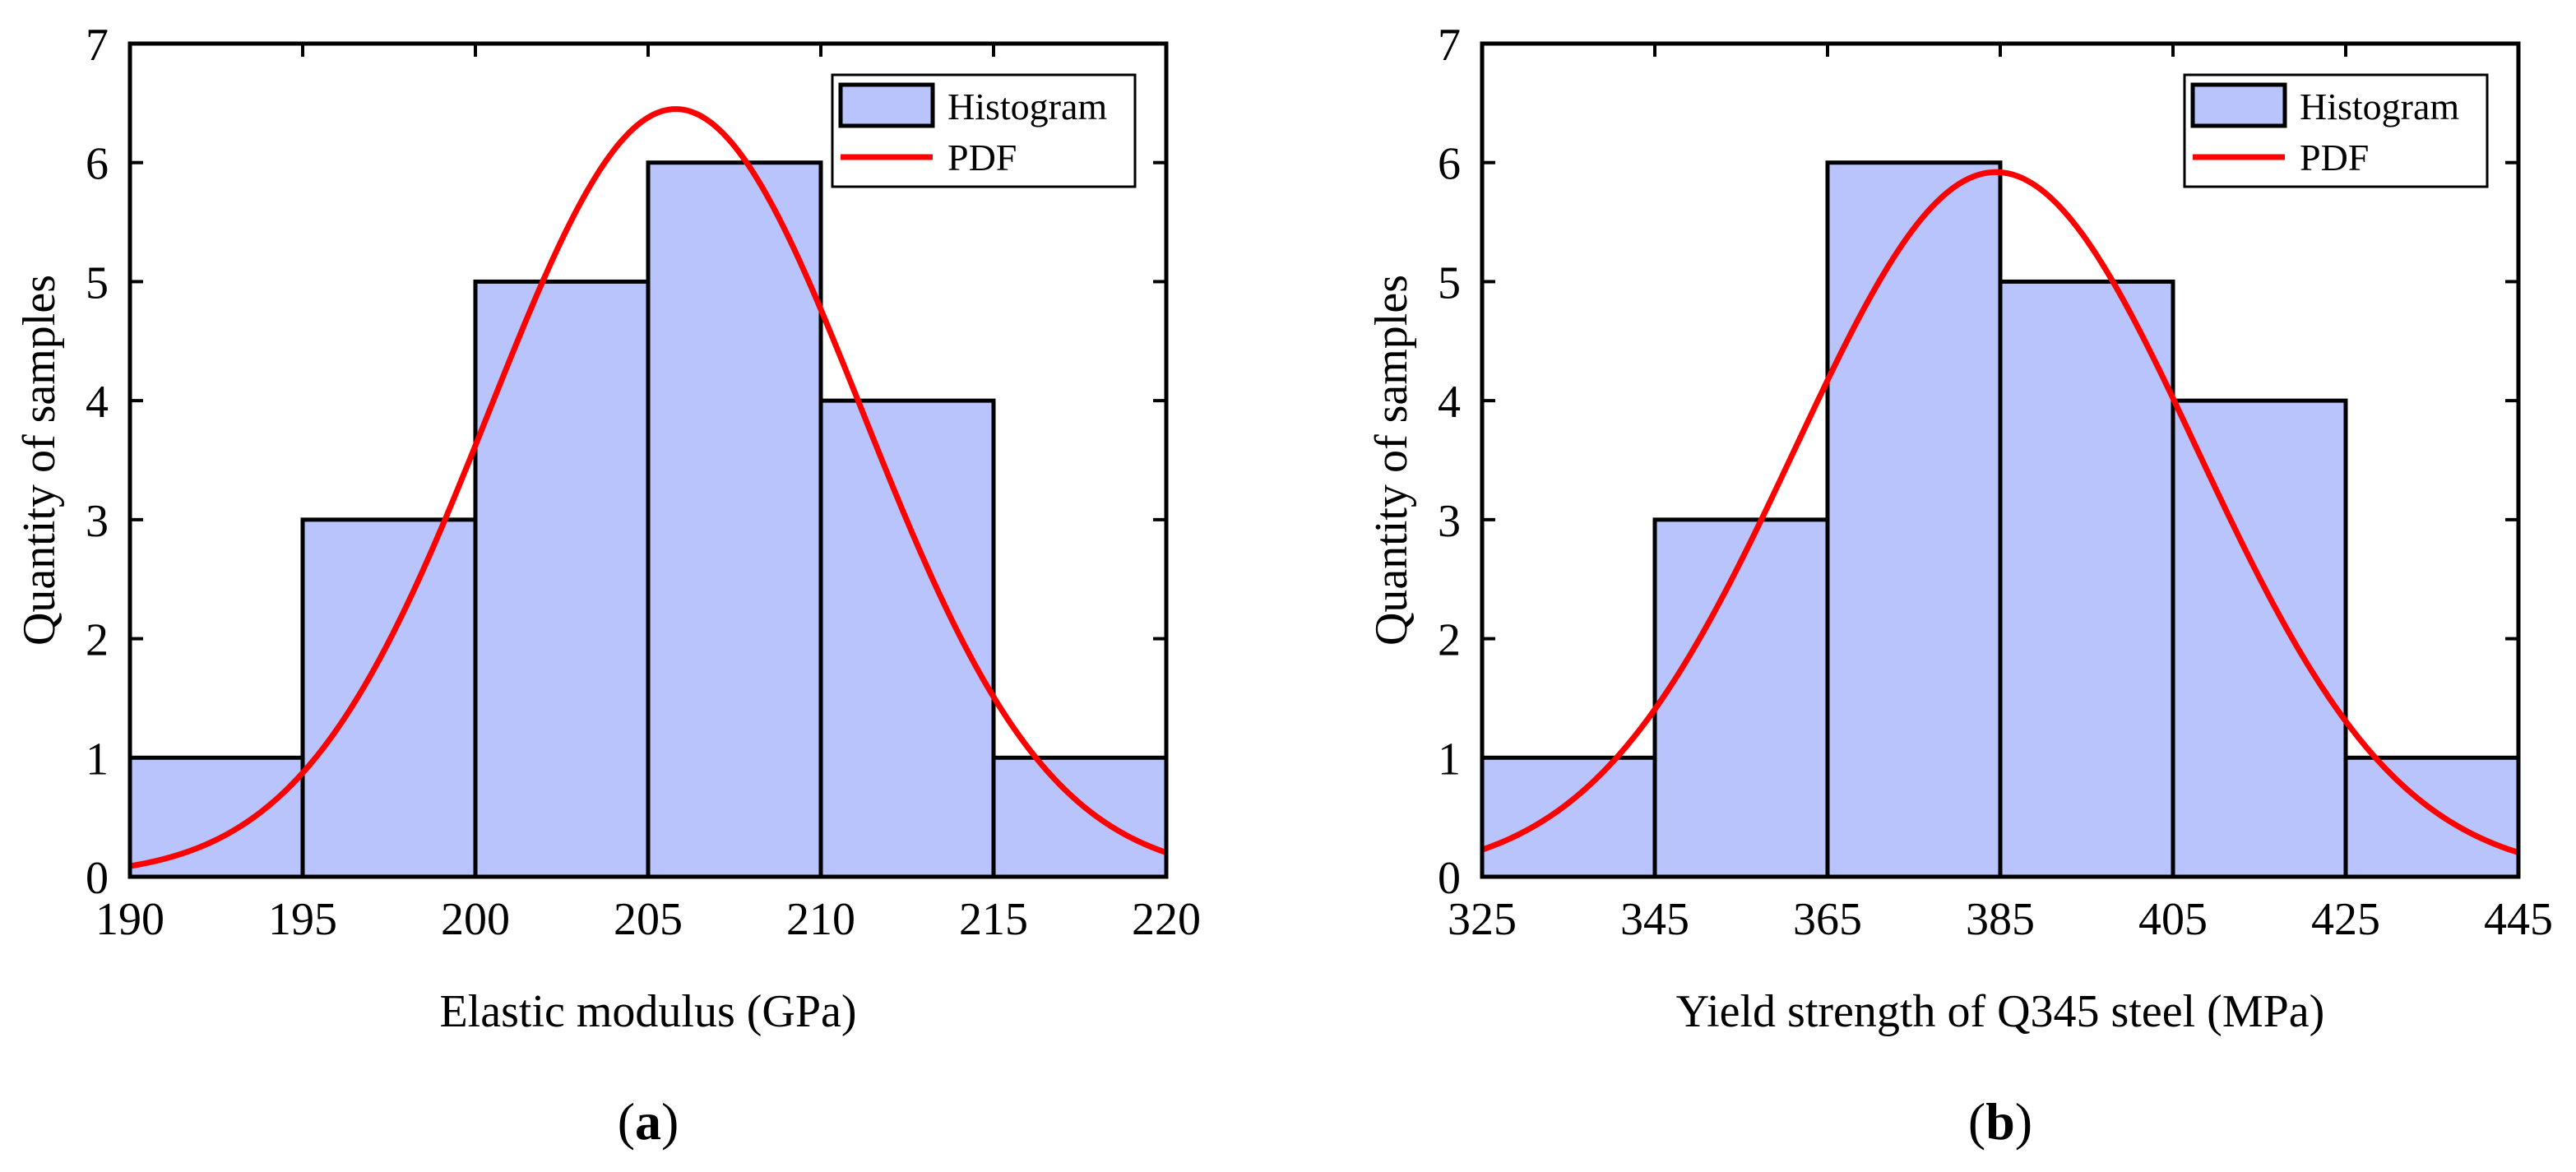 The width and height of the screenshot is (2576, 1172). What do you see at coordinates (1167, 919) in the screenshot?
I see `x-tick-label: 220` at bounding box center [1167, 919].